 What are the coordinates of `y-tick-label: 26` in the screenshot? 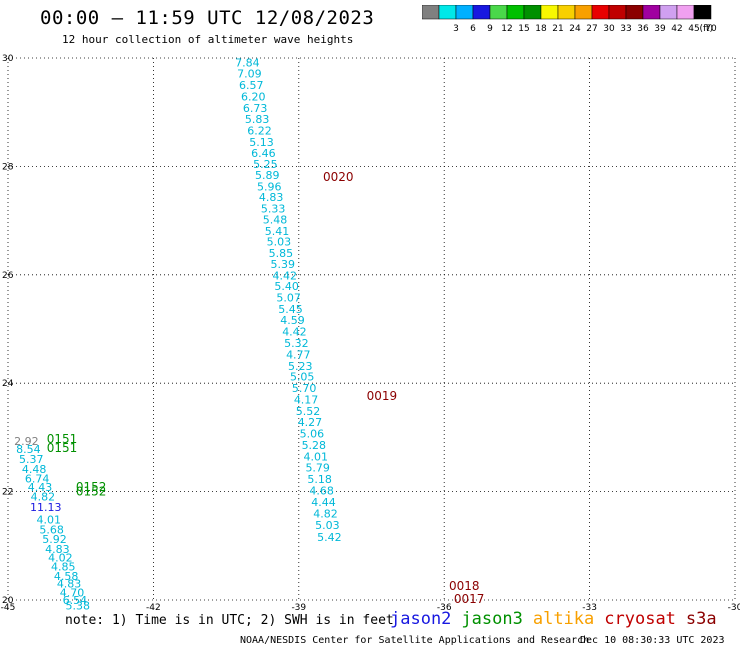 It's located at (8, 276).